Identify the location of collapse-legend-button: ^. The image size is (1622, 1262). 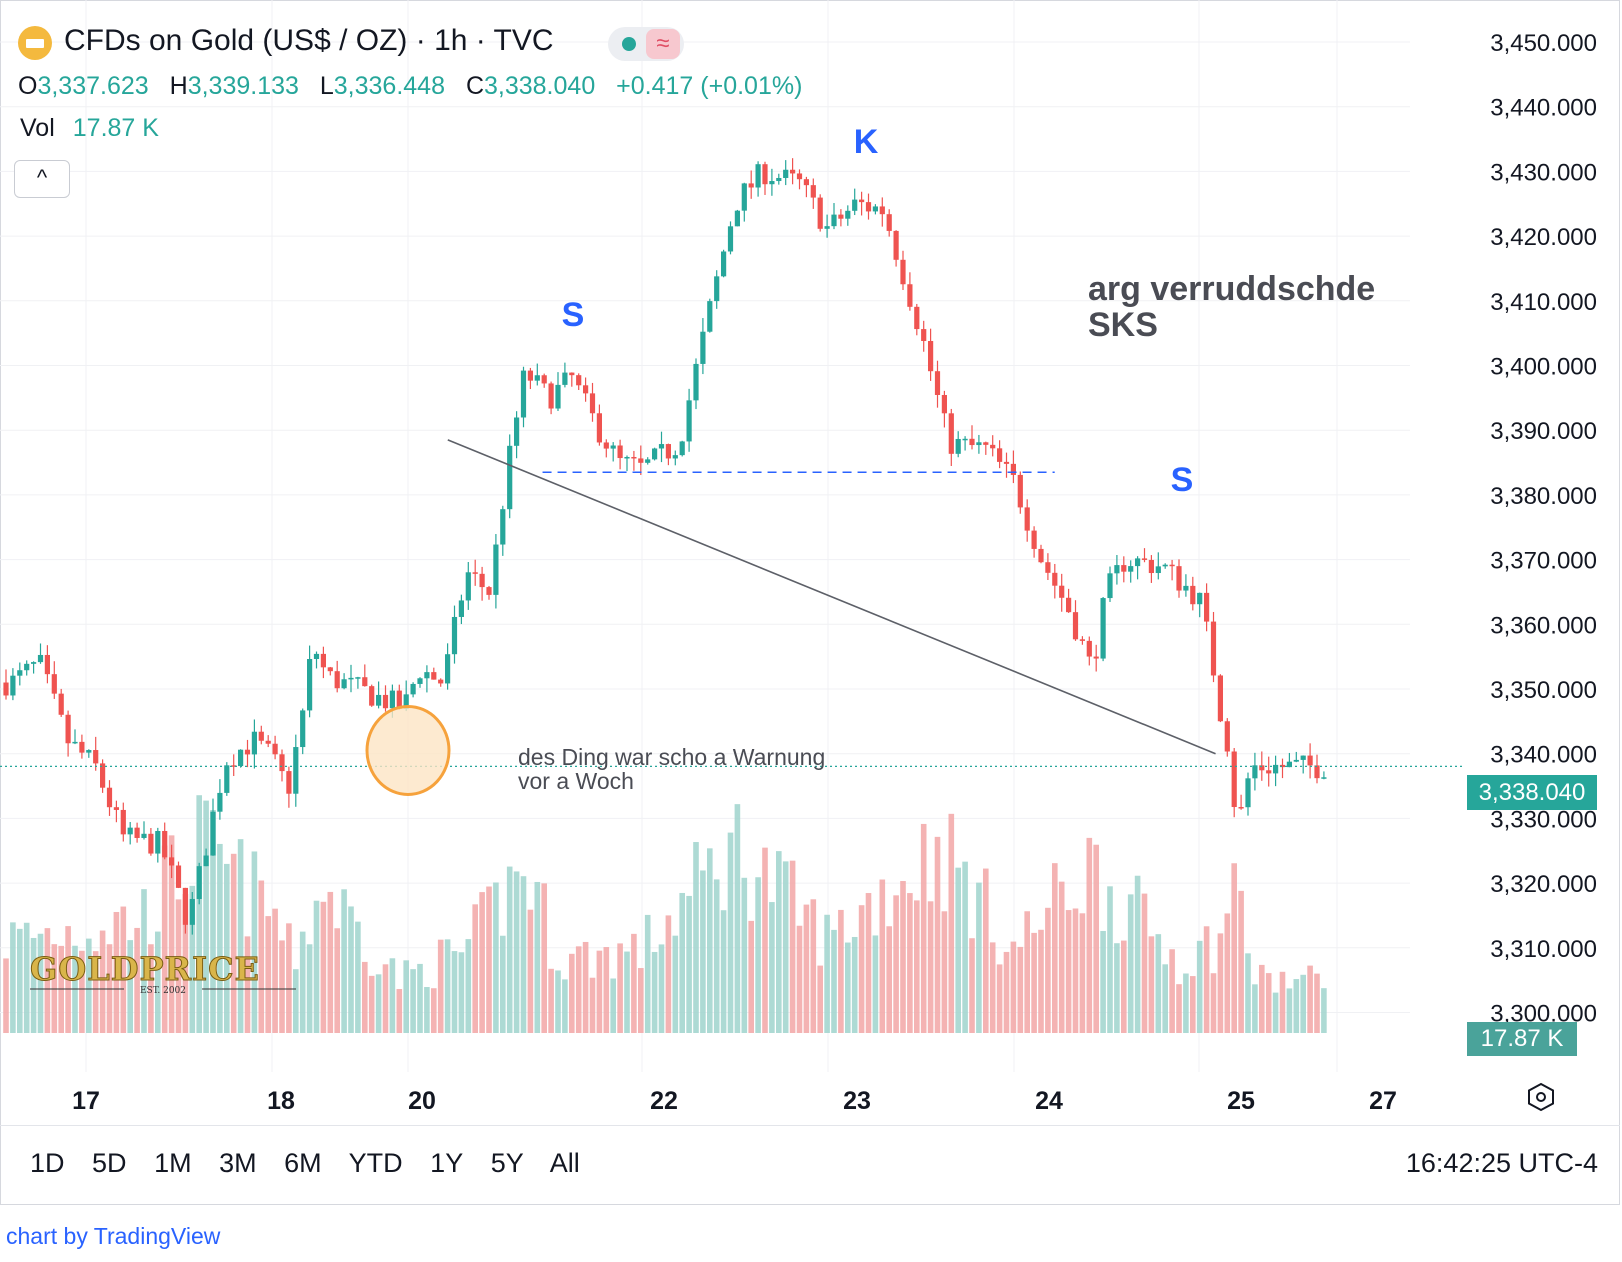
(42, 179).